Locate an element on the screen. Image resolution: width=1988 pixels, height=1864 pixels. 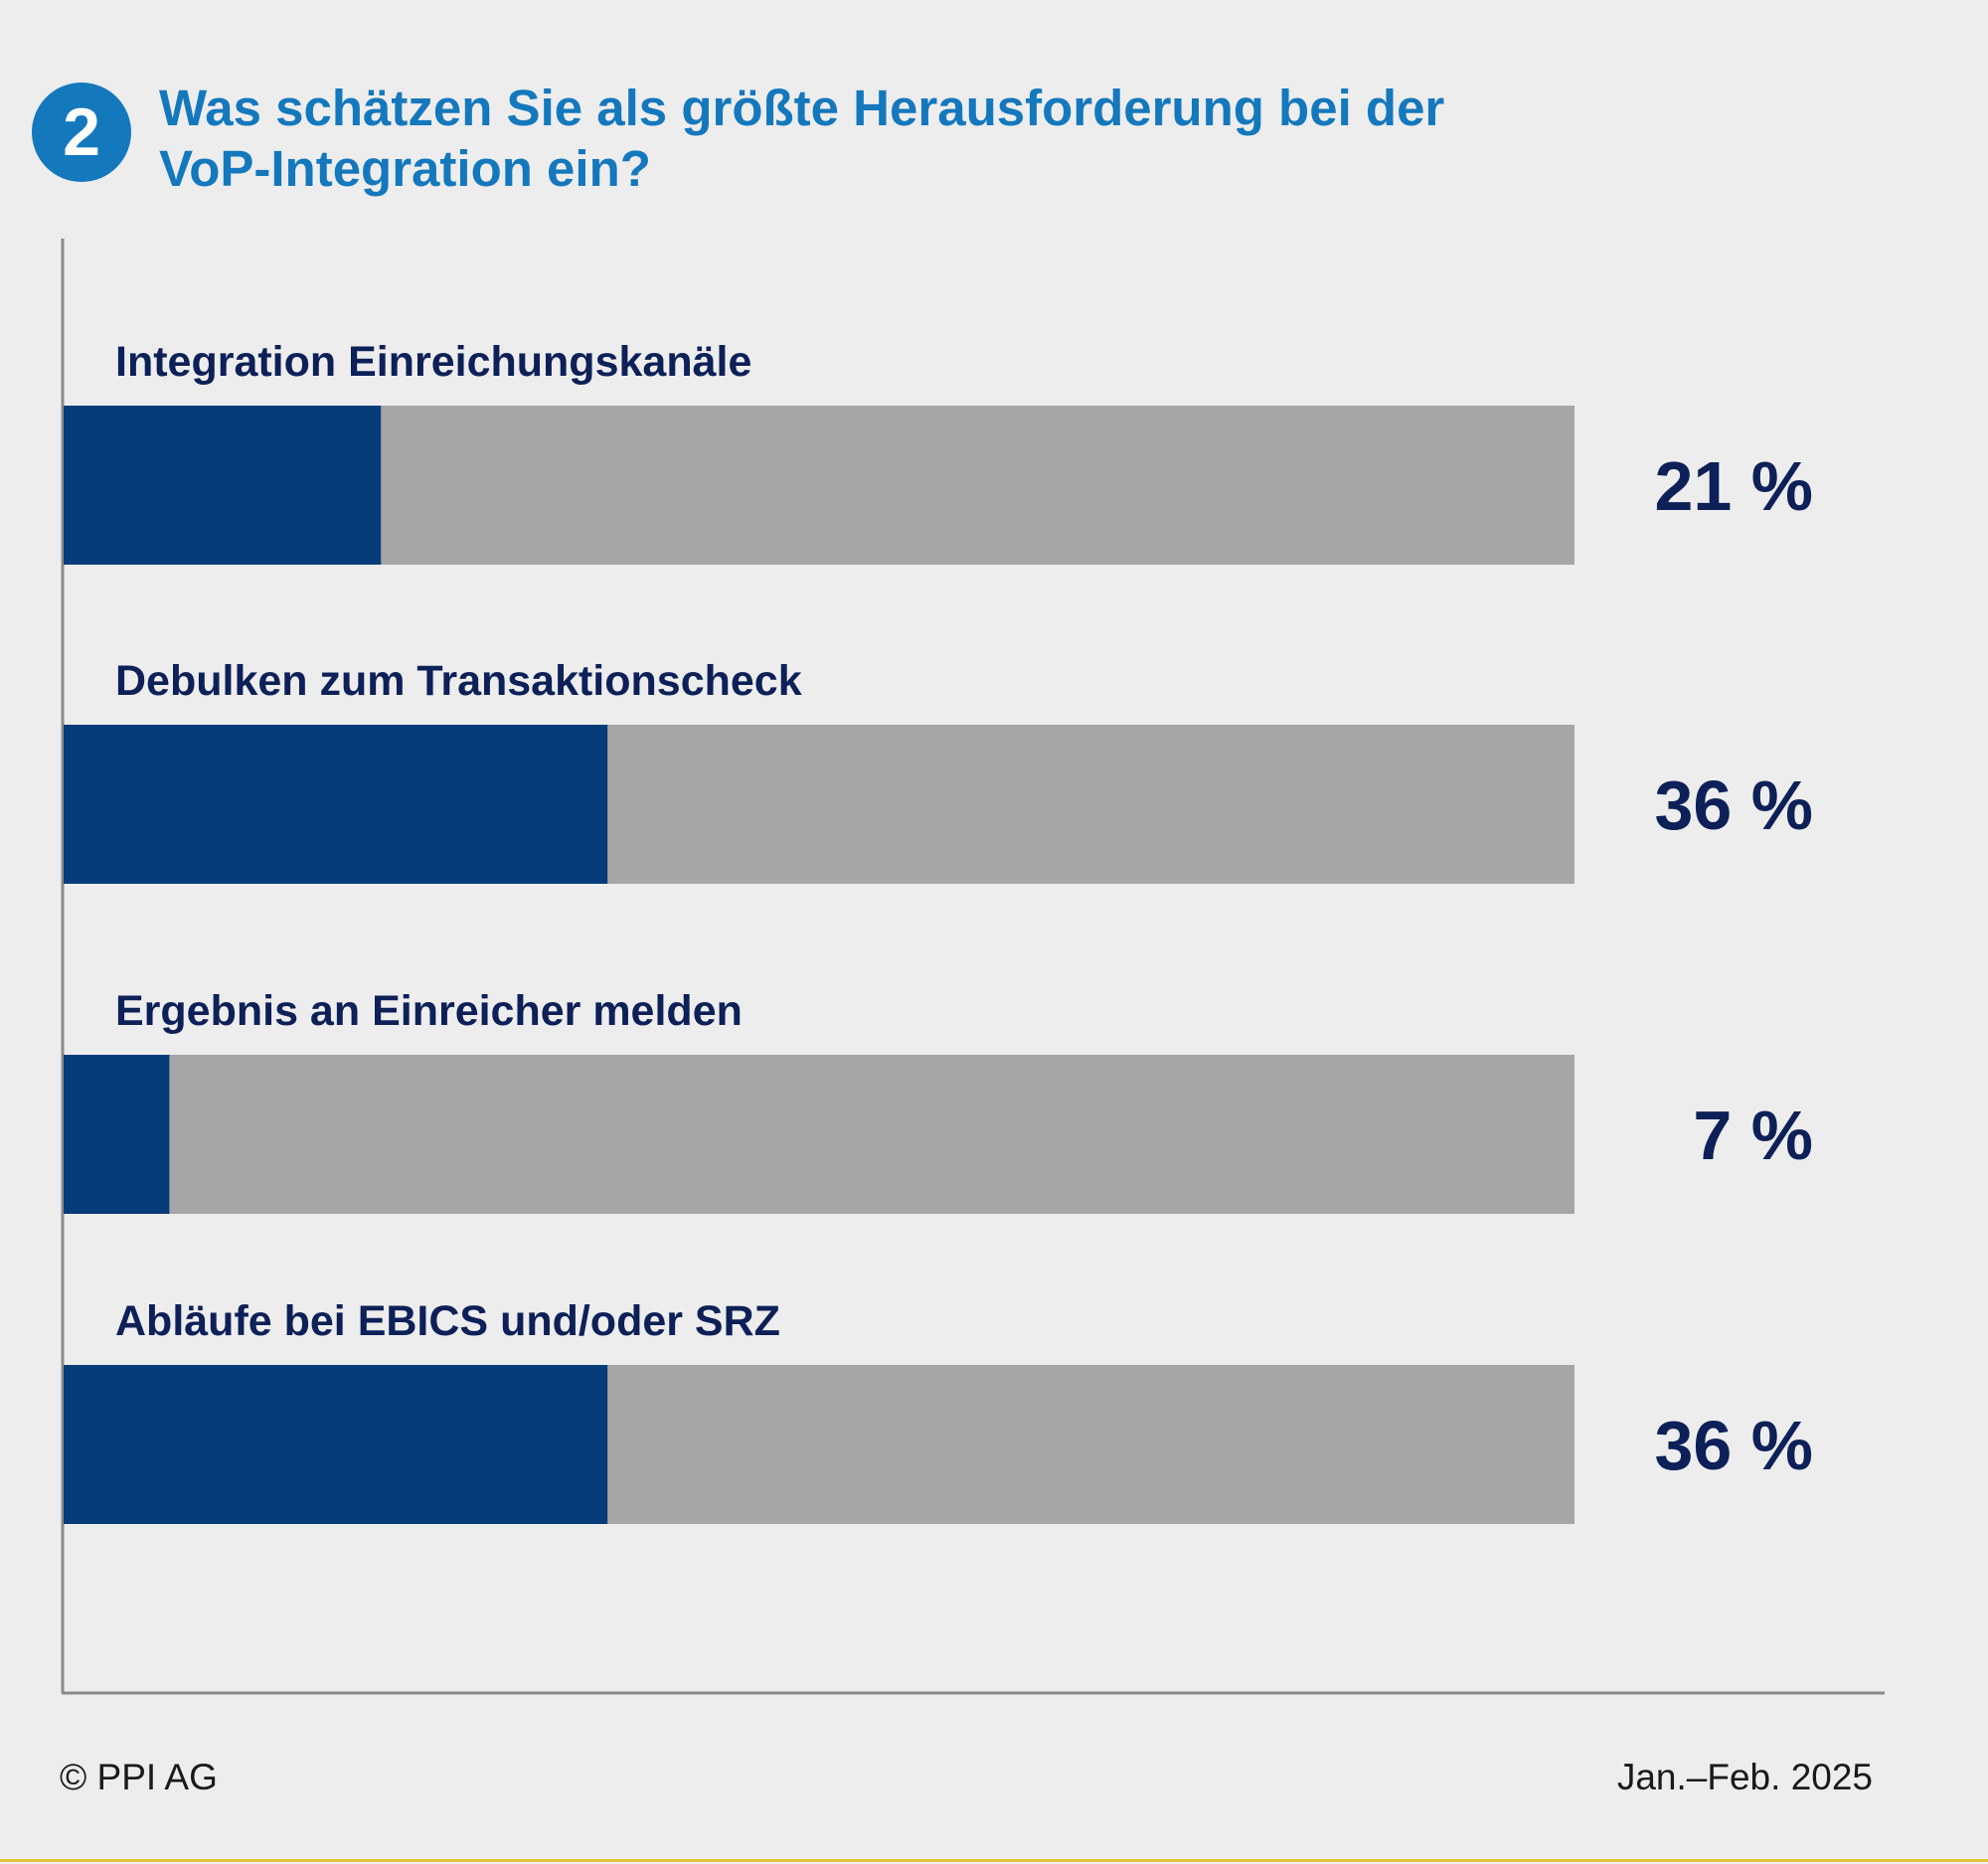
value-label: 7 % is located at coordinates (1753, 1135).